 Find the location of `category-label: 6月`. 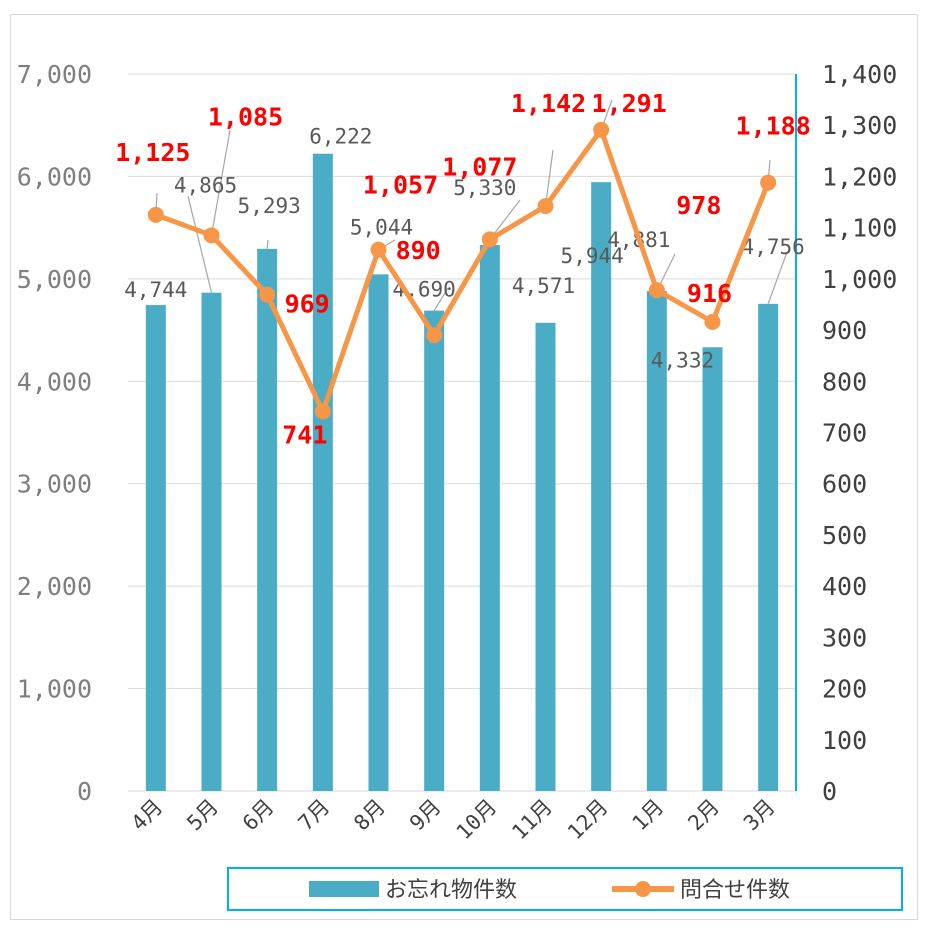

category-label: 6月 is located at coordinates (258, 815).